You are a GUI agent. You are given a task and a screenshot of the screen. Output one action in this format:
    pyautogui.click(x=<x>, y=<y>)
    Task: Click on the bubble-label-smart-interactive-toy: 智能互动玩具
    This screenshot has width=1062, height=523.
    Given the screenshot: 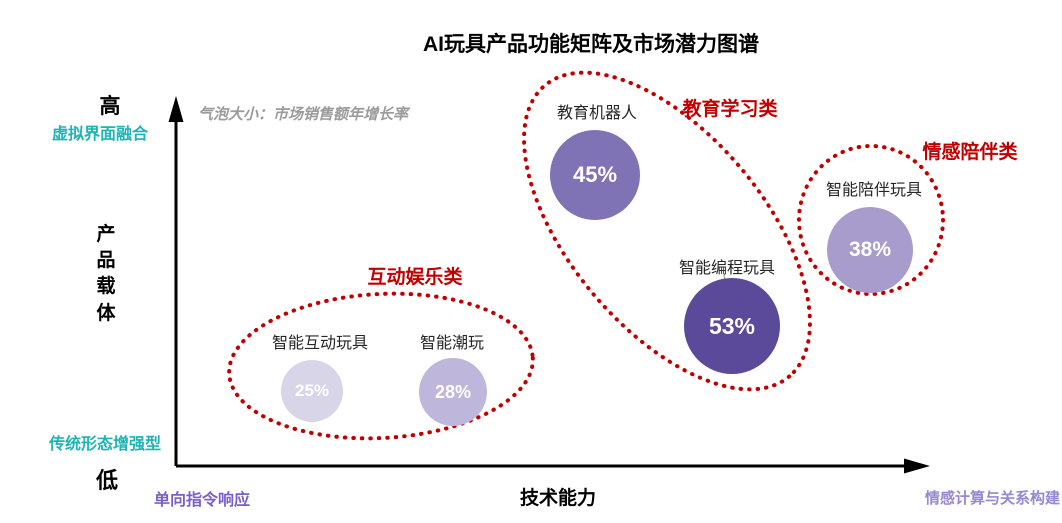 What is the action you would take?
    pyautogui.click(x=320, y=343)
    